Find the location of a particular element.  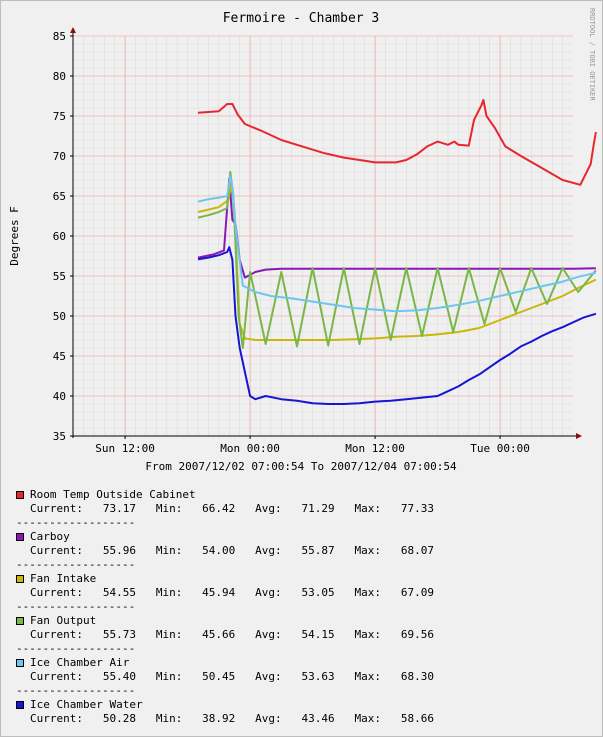

x-axis-arrow is located at coordinates (579, 436).